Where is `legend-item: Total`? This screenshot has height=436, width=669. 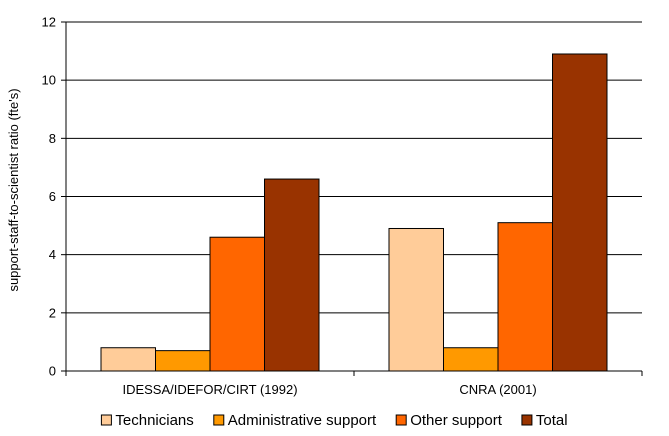
legend-item: Total is located at coordinates (544, 420).